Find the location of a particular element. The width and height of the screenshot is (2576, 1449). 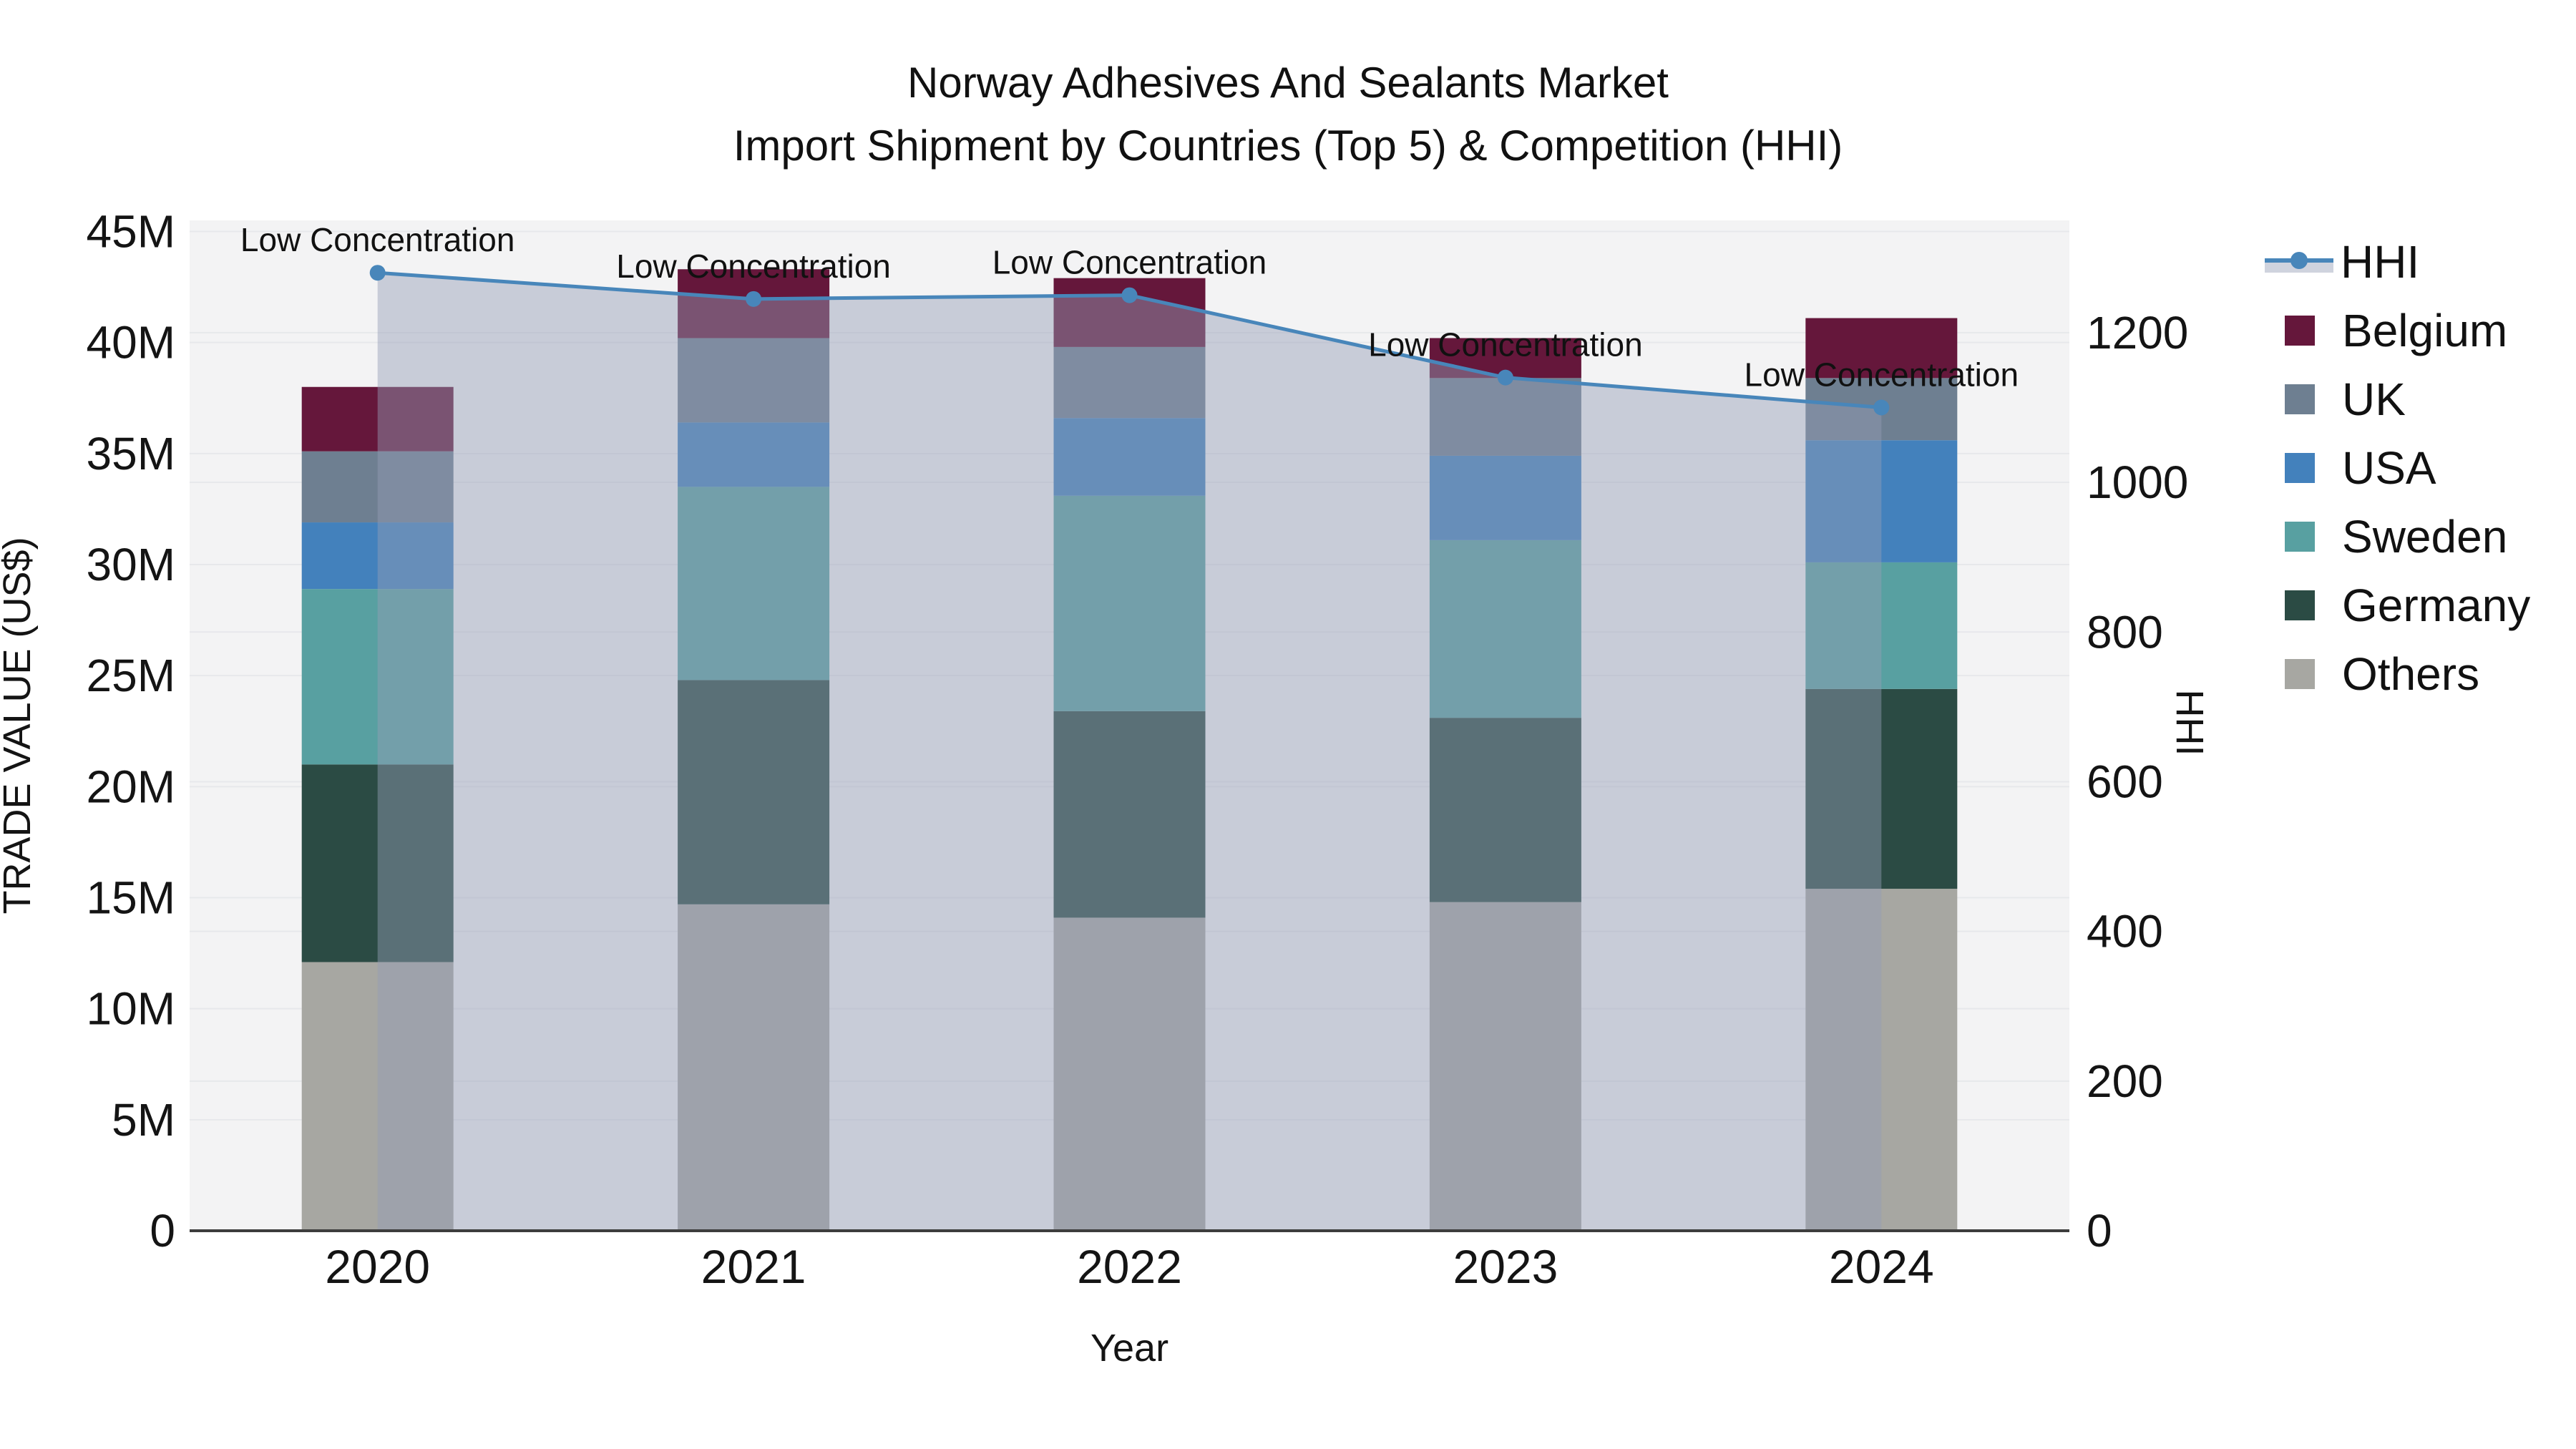

annotation-2021: Low Concentration is located at coordinates (753, 266).